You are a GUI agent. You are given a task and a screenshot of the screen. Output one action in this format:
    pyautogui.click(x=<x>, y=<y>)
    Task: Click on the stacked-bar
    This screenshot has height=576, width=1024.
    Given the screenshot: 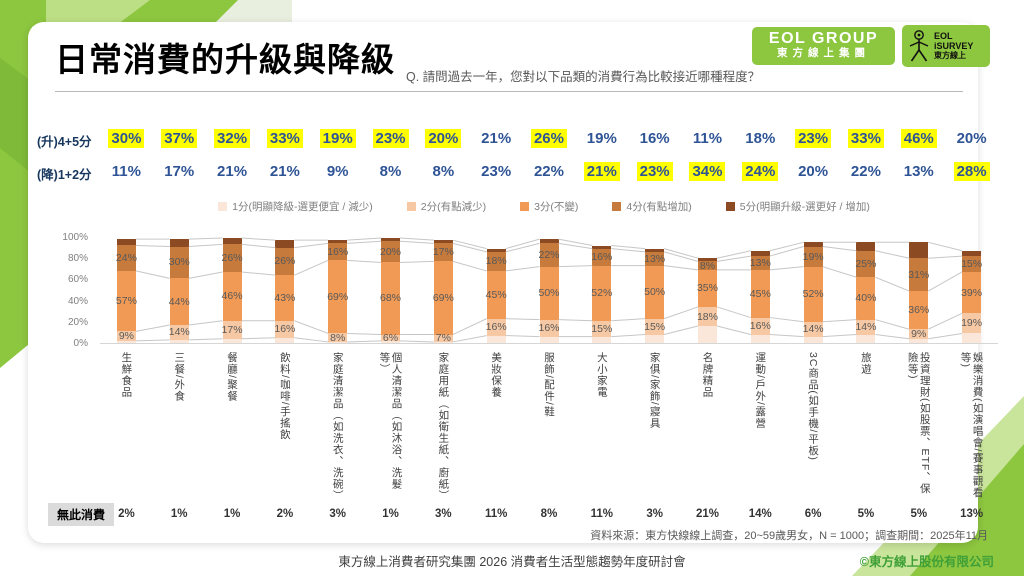 What is the action you would take?
    pyautogui.click(x=338, y=290)
    